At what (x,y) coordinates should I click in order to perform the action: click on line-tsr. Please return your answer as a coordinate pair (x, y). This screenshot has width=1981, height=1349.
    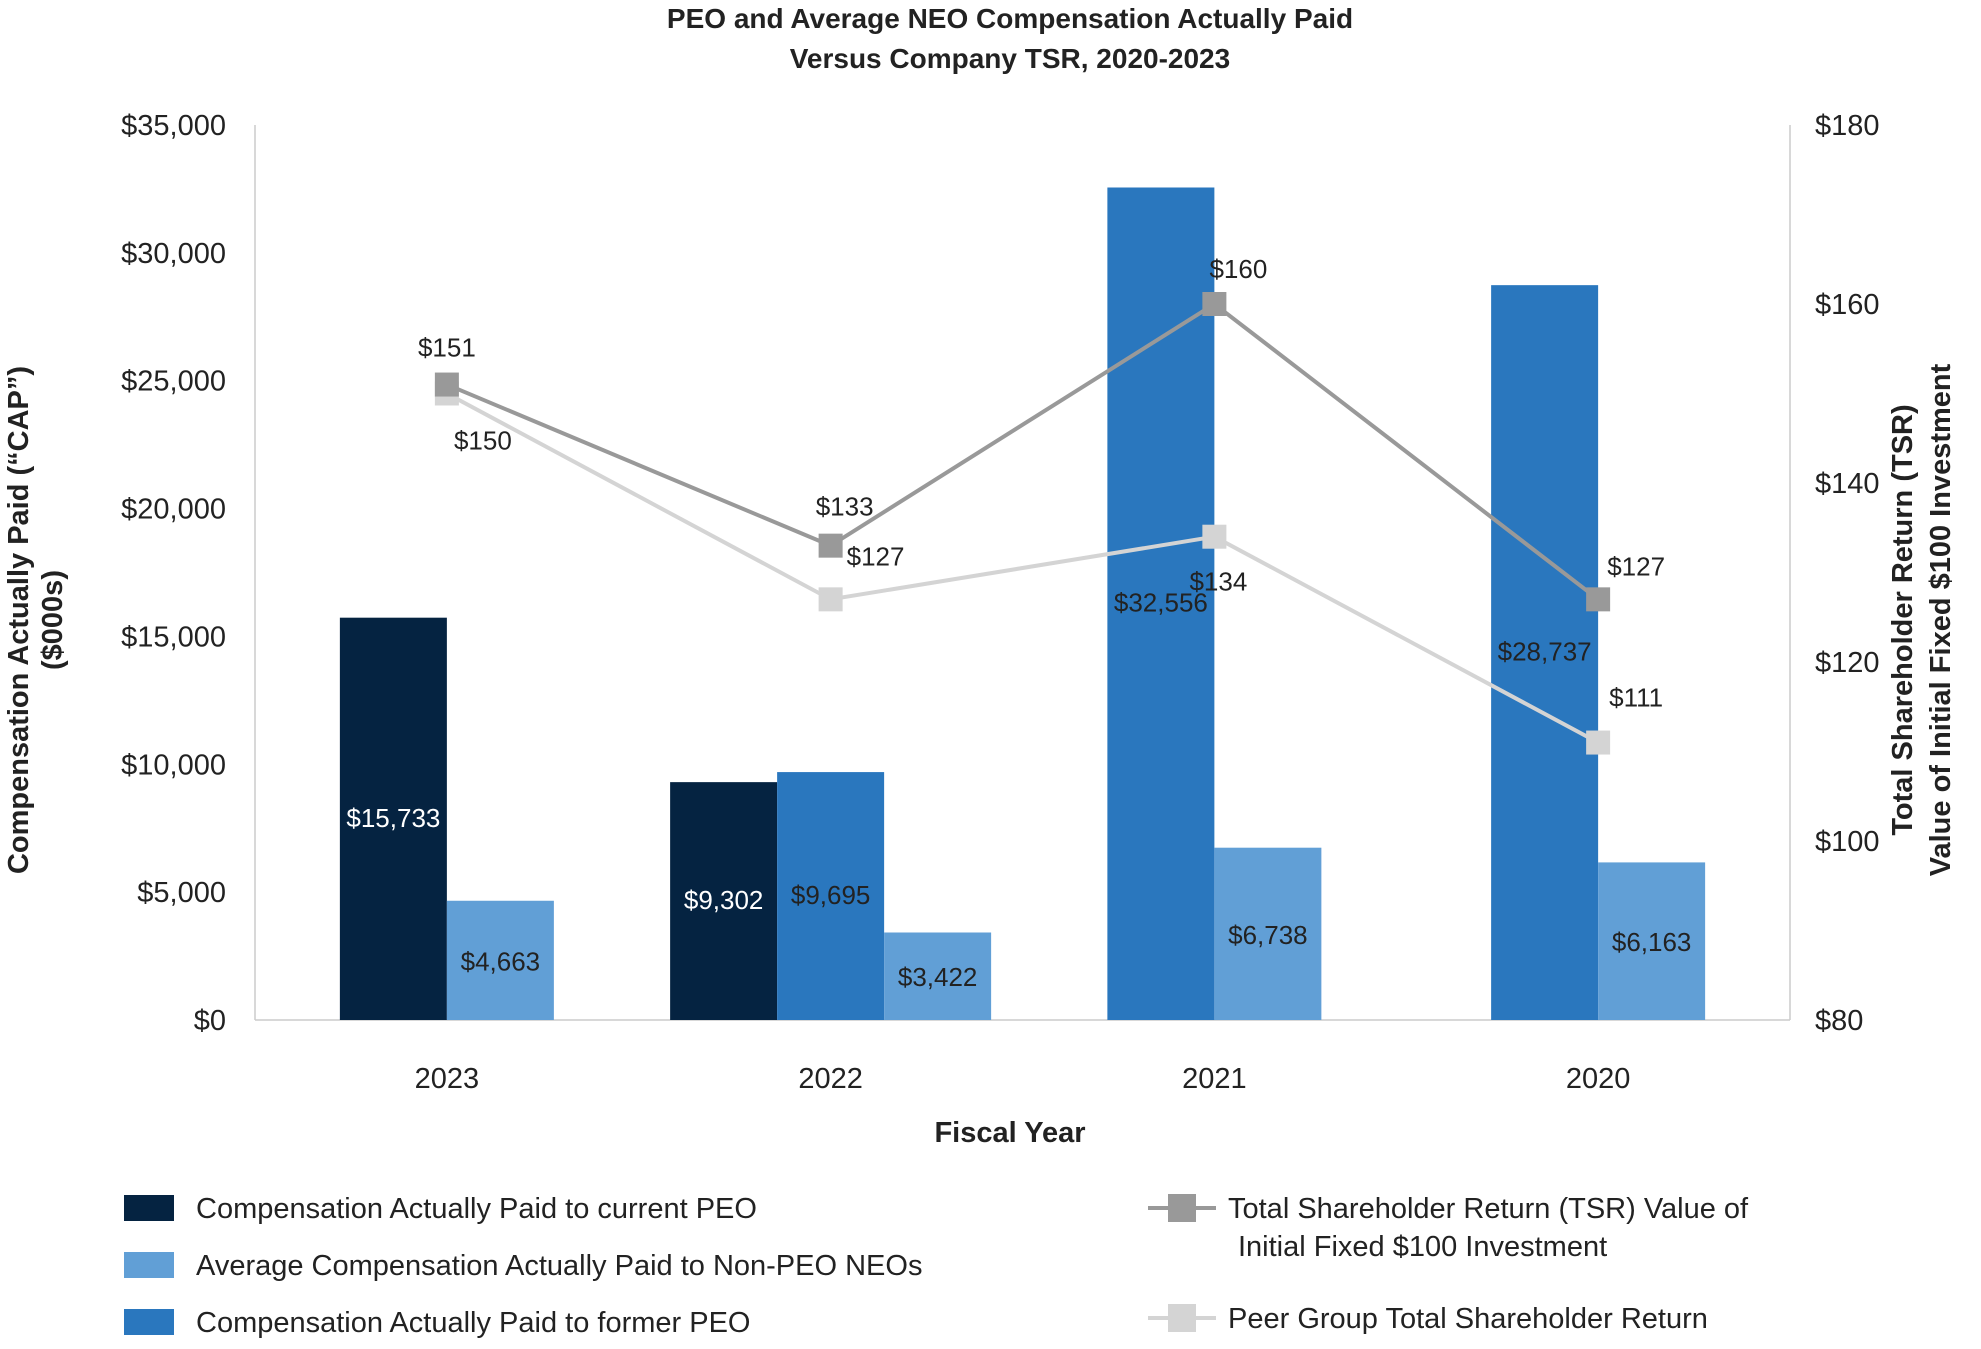
    Looking at the image, I should click on (1023, 451).